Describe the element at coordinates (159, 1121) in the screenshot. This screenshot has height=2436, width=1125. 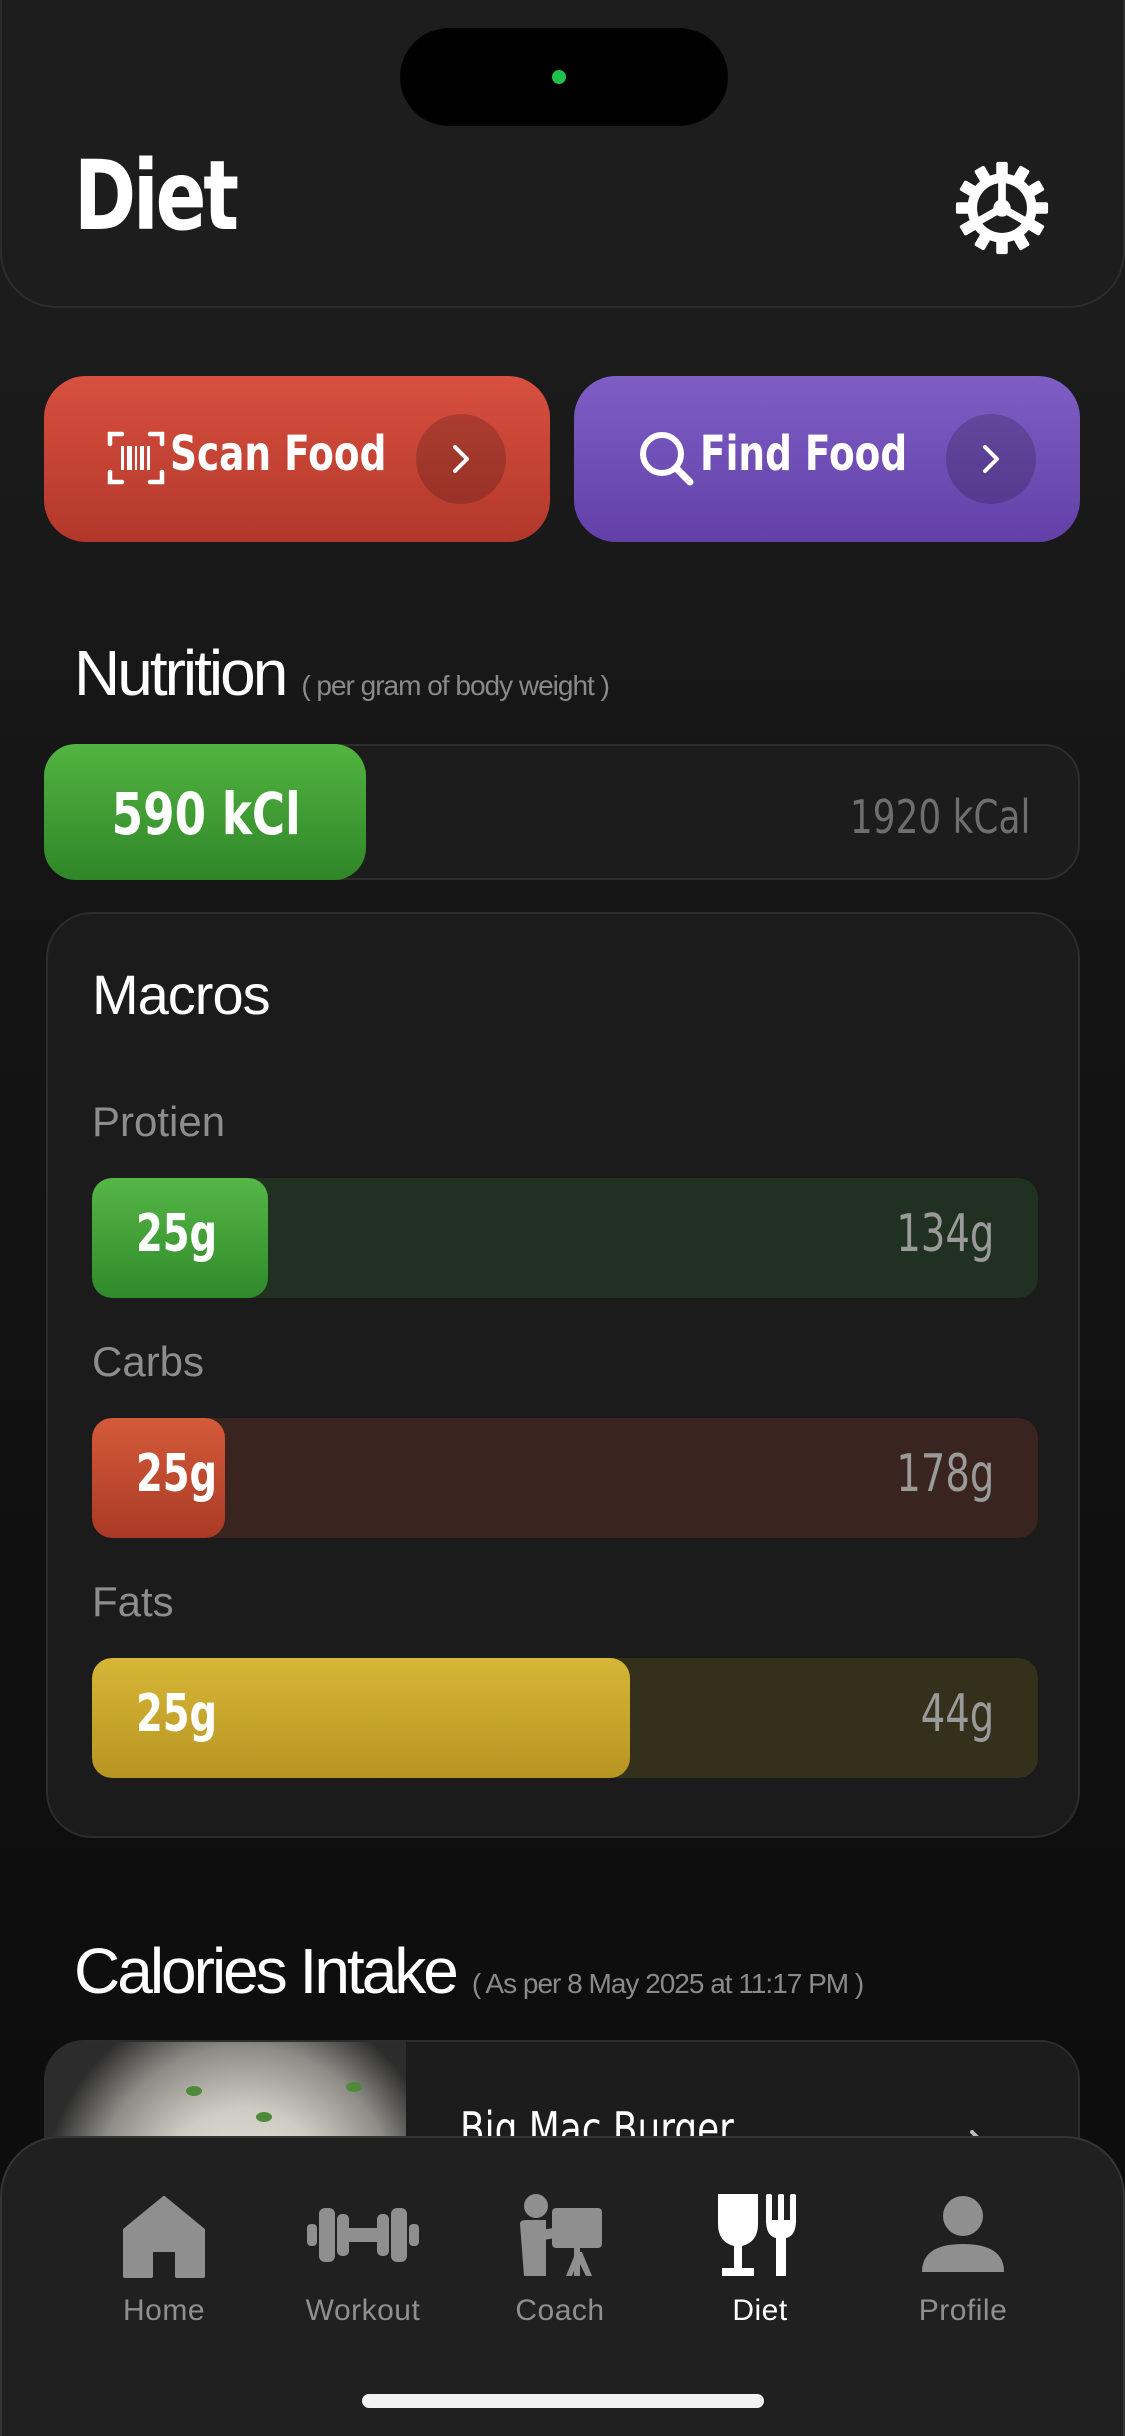
I see `macro-label-protein: Protien` at that location.